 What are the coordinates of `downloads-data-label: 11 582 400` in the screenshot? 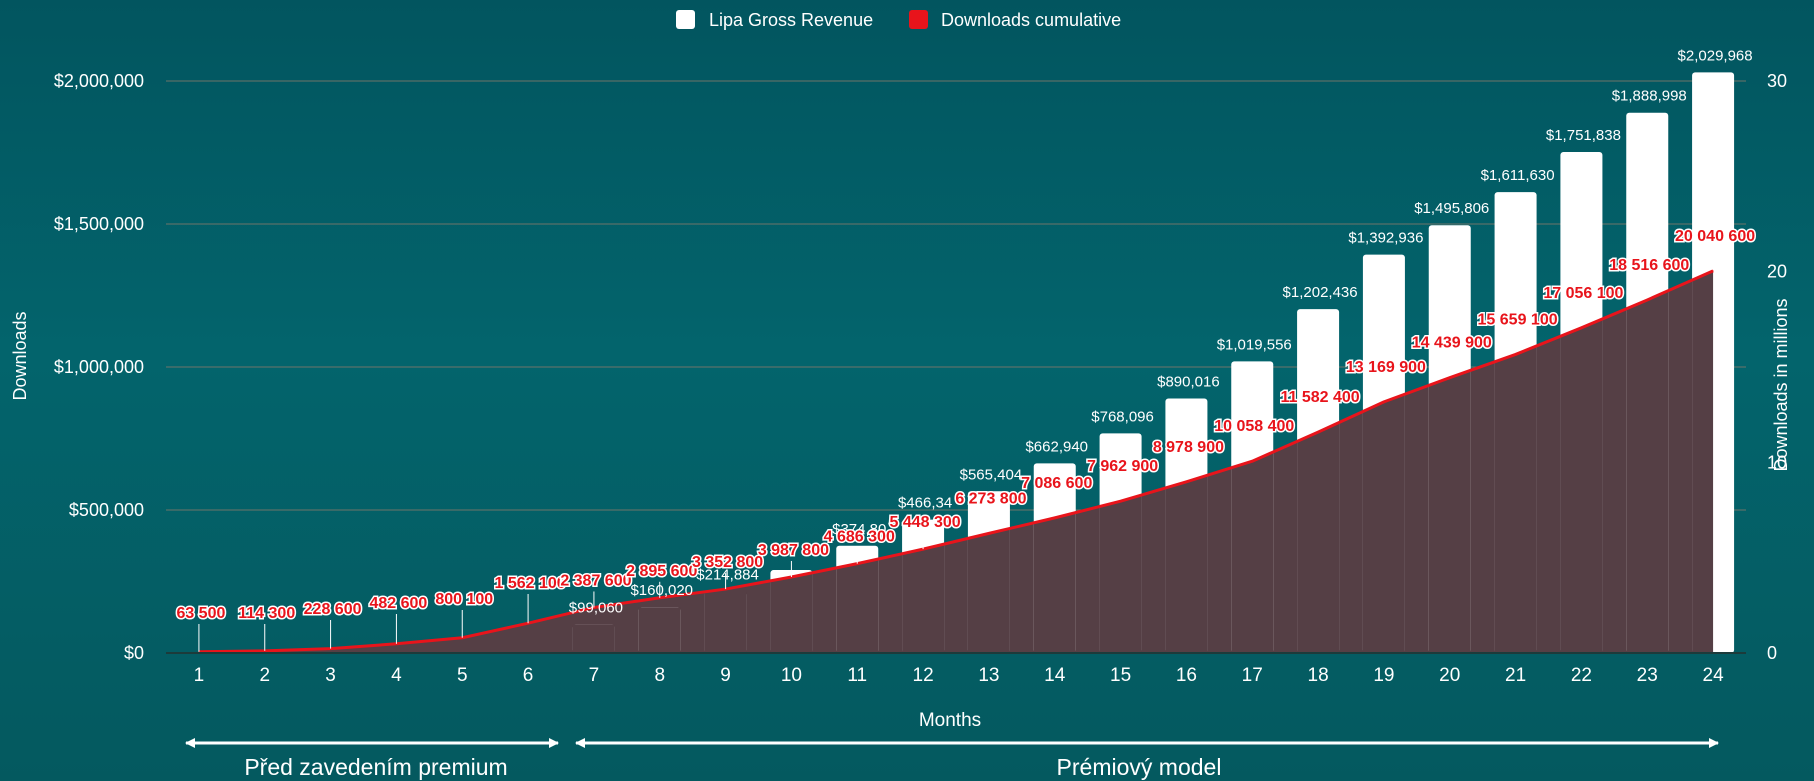 It's located at (1319, 397).